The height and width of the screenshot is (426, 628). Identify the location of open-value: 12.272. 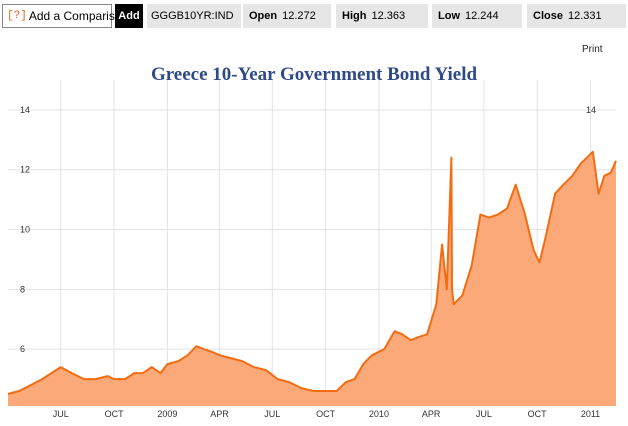
(299, 16).